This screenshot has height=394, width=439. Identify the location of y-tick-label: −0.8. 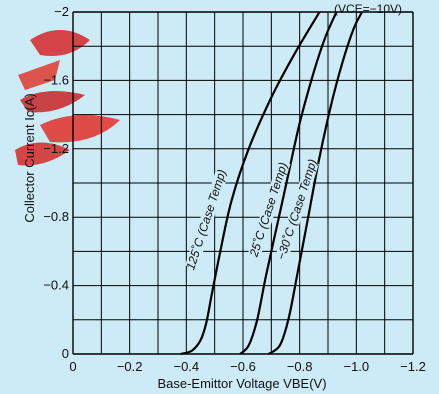
(56, 216).